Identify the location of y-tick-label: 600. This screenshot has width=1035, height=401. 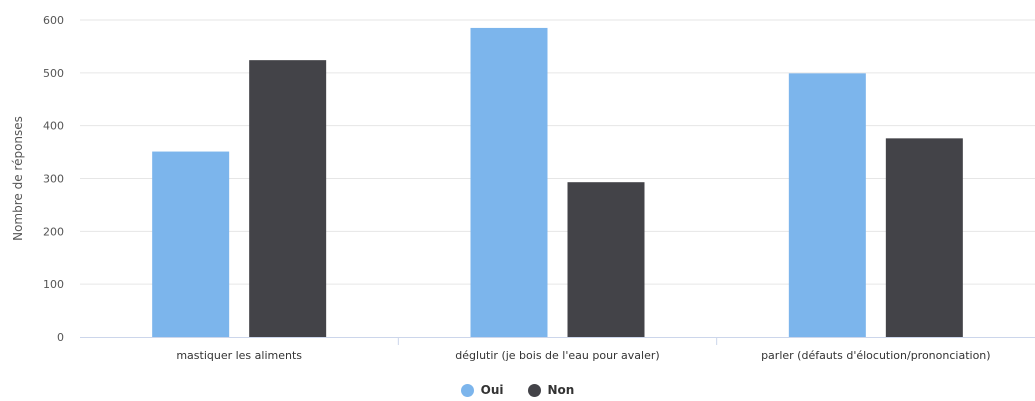
(53, 20).